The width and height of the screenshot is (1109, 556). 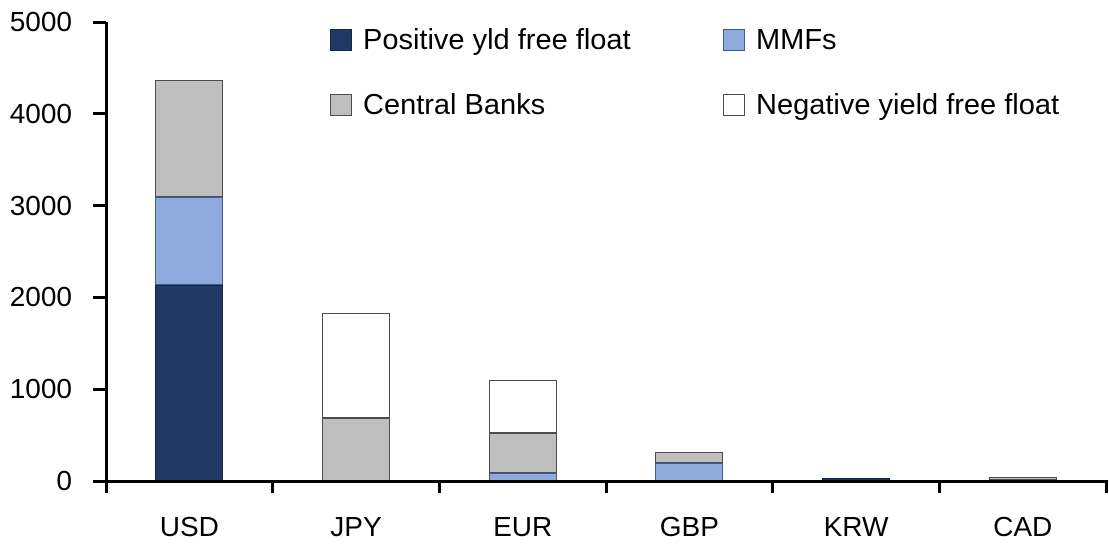 I want to click on legend-swatch-mmfs, so click(x=734, y=40).